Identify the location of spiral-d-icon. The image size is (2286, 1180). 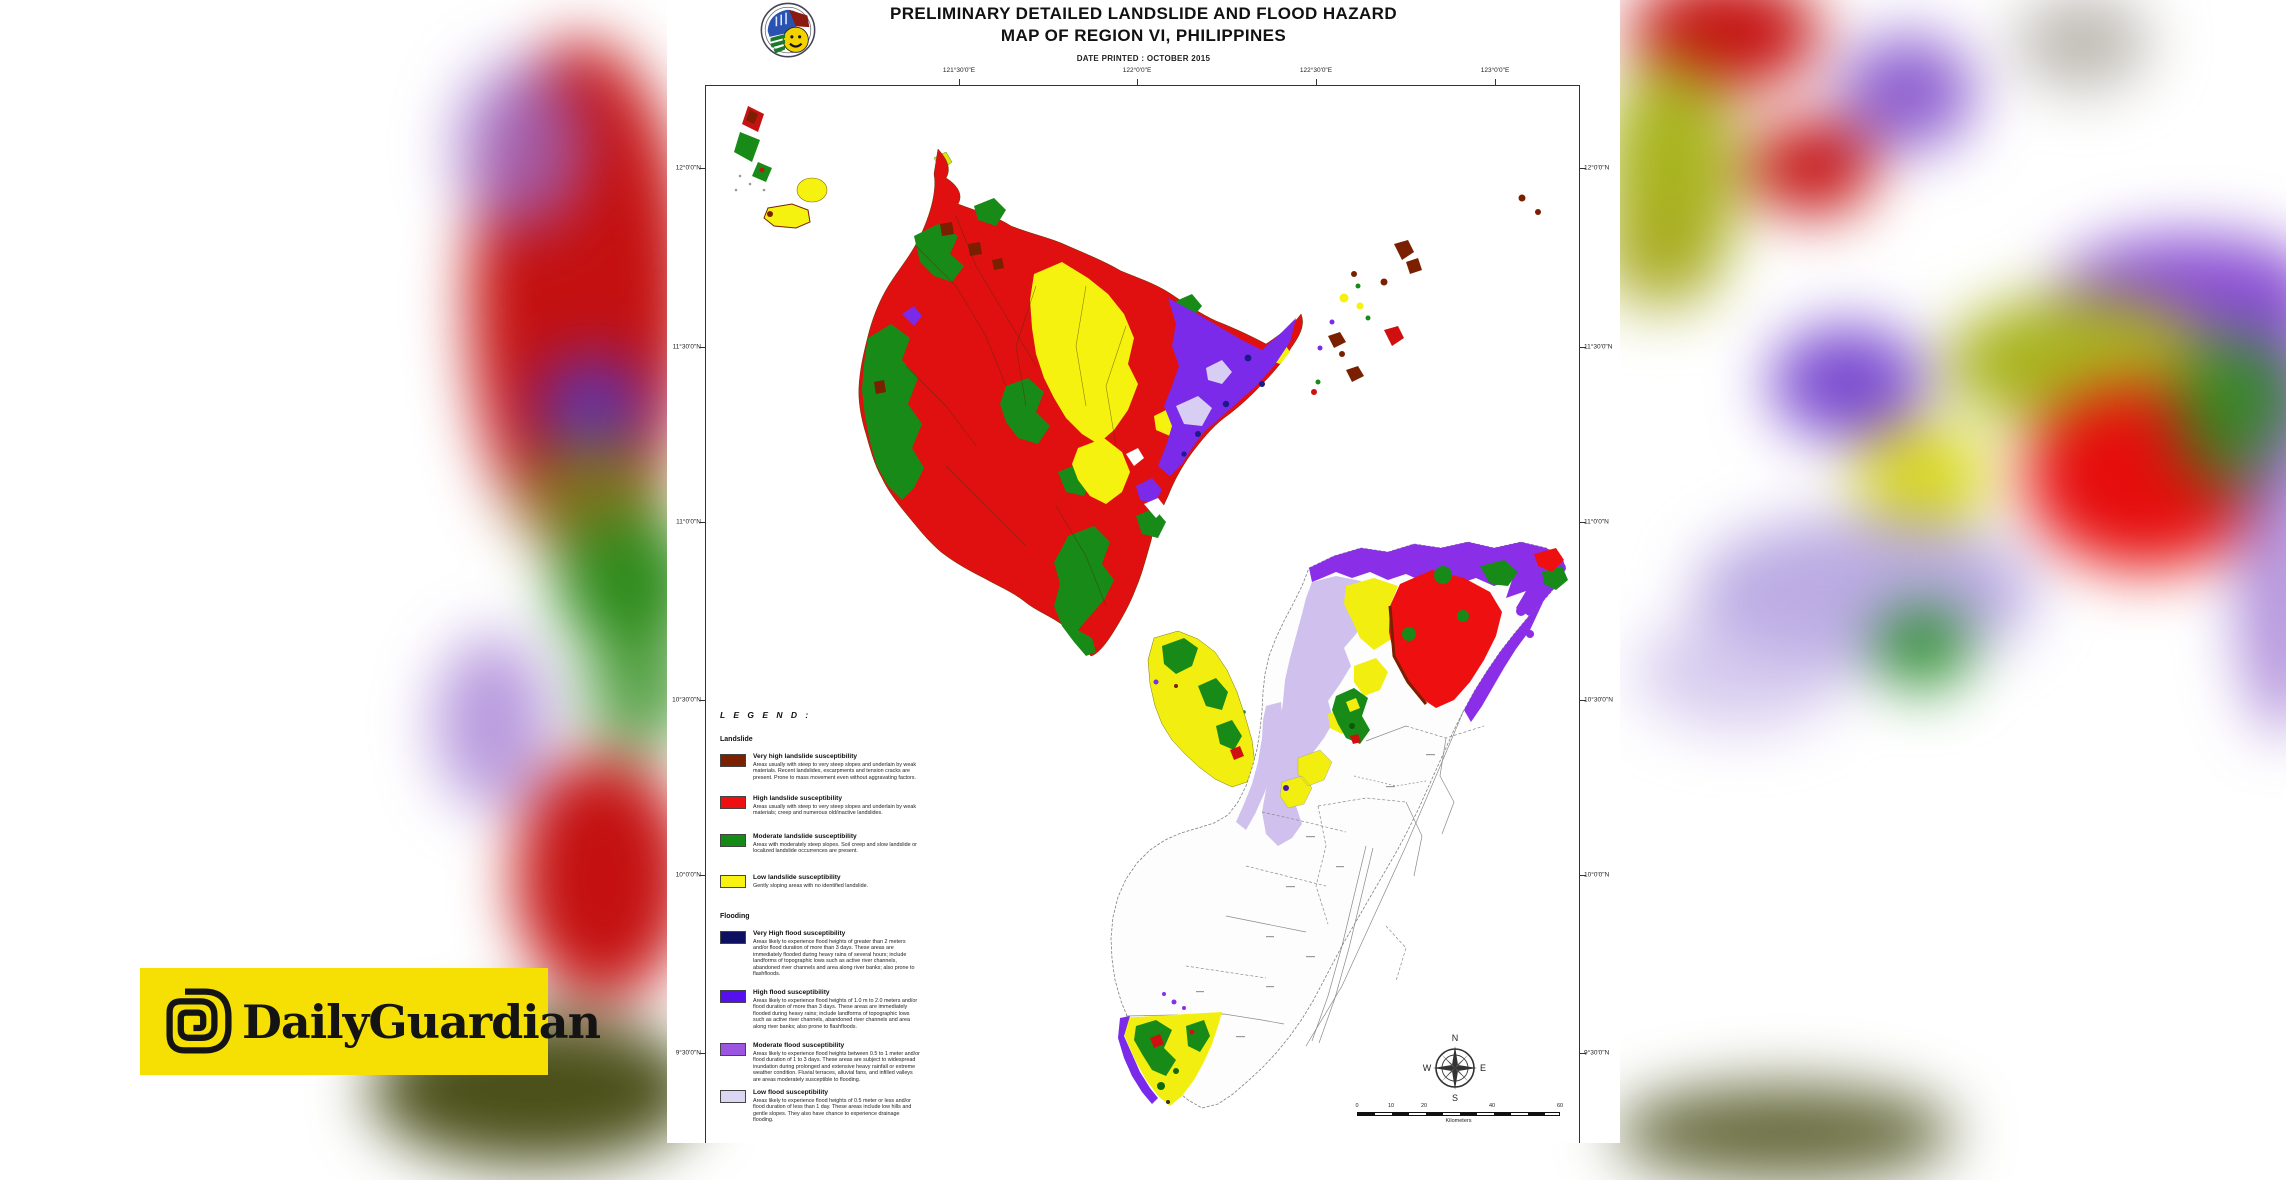
(199, 1021).